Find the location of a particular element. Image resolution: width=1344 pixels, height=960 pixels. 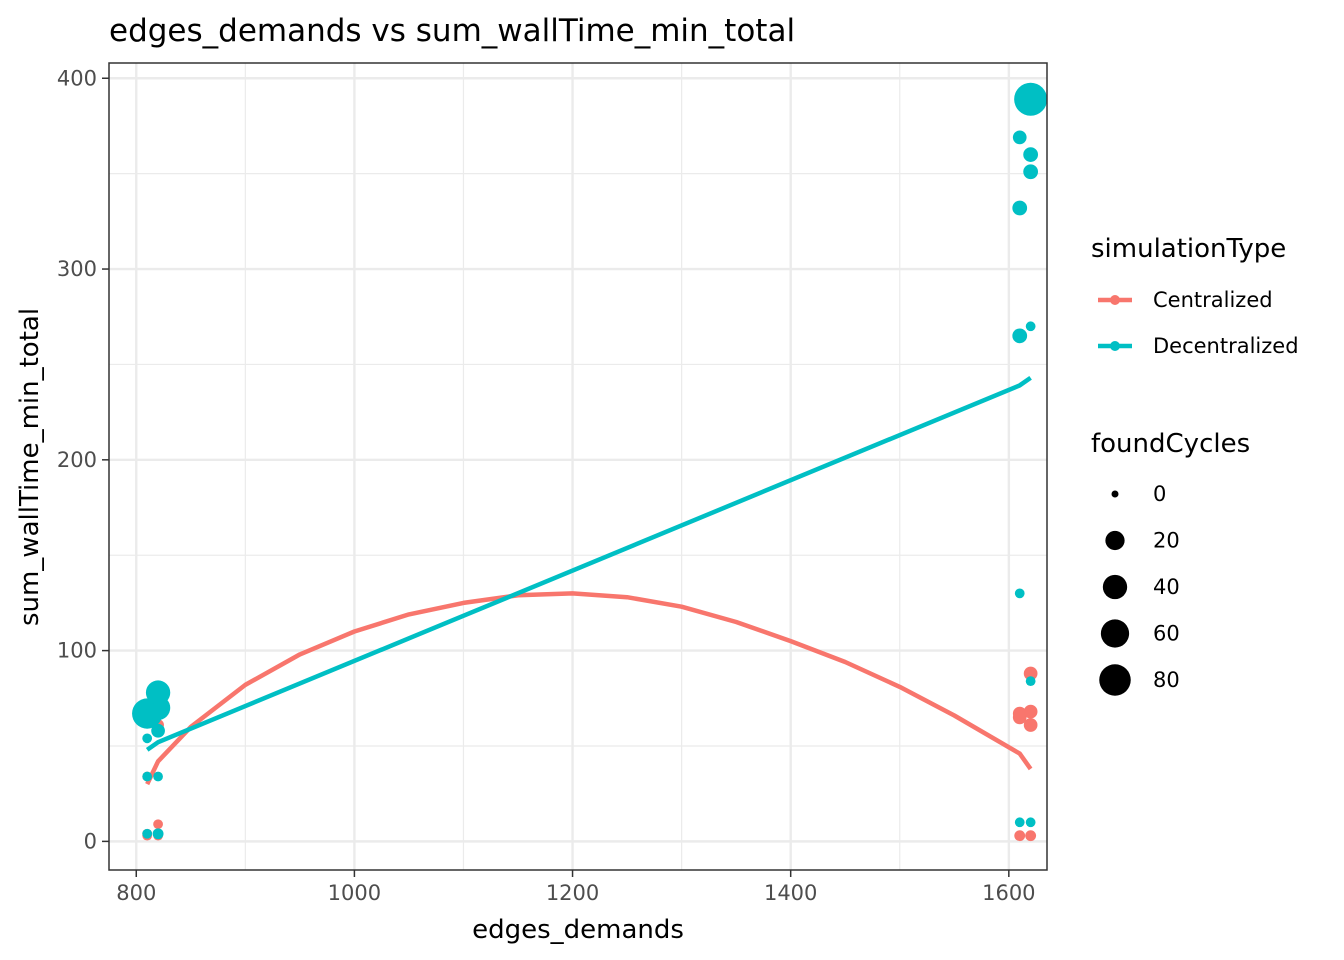

chart-title: edges_demands vs sum_wallTime_min_total is located at coordinates (452, 31).